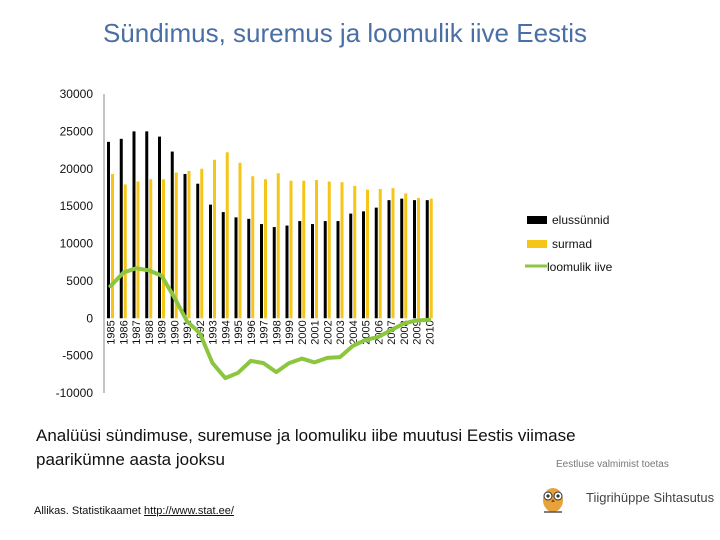 This screenshot has width=720, height=540. What do you see at coordinates (580, 220) in the screenshot?
I see `legend-label-elussunnid: elussünnid` at bounding box center [580, 220].